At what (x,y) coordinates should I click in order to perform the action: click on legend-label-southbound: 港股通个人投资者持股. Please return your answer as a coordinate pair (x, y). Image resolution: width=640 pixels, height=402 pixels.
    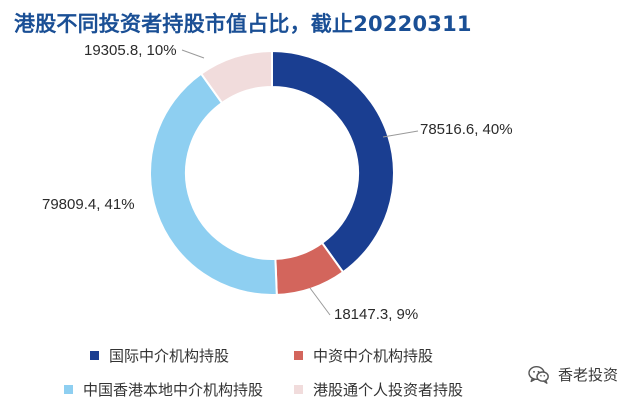
    Looking at the image, I should click on (388, 390).